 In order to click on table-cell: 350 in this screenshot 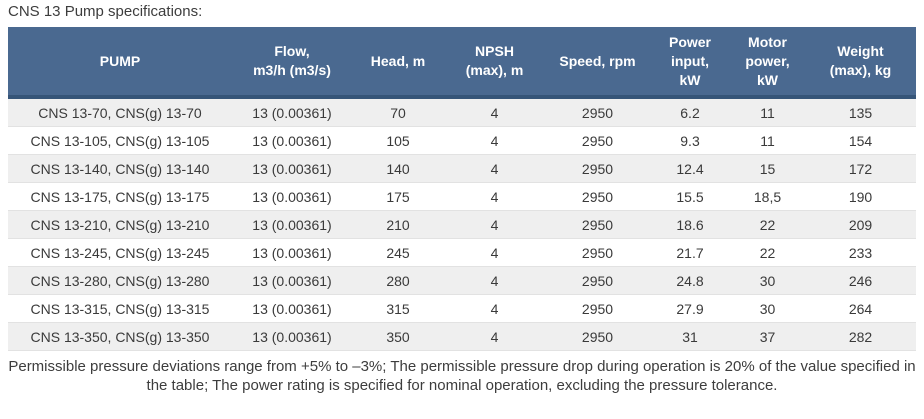, I will do `click(398, 336)`.